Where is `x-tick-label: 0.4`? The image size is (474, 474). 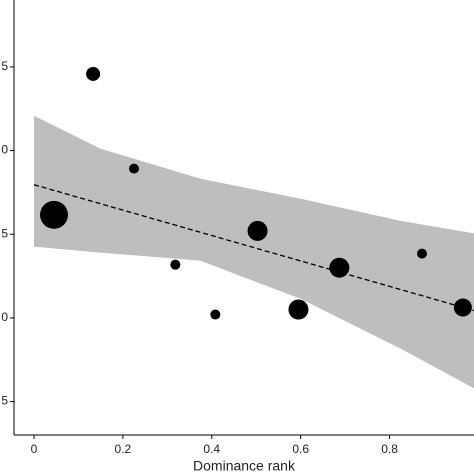
x-tick-label: 0.4 is located at coordinates (211, 449).